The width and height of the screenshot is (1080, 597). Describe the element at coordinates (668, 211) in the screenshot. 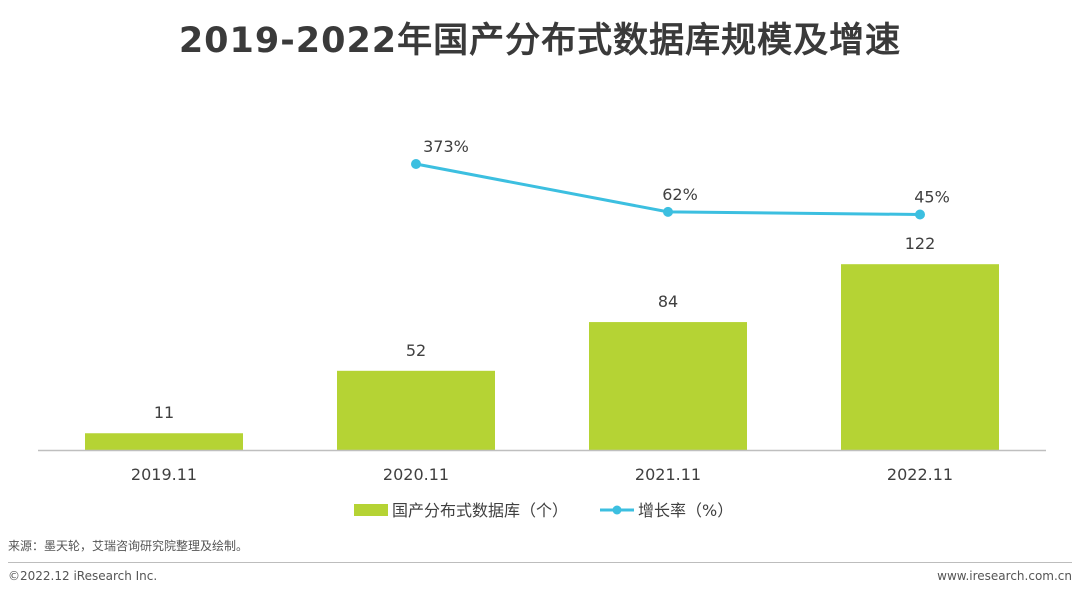

I see `growth-point-2021.11` at that location.